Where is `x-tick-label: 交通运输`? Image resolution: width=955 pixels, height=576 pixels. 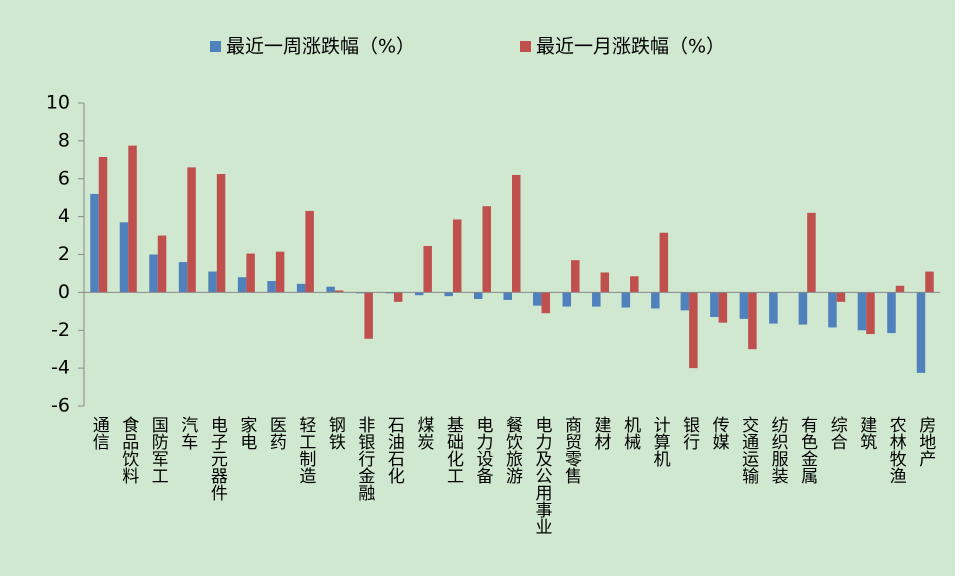
x-tick-label: 交通运输 is located at coordinates (748, 450).